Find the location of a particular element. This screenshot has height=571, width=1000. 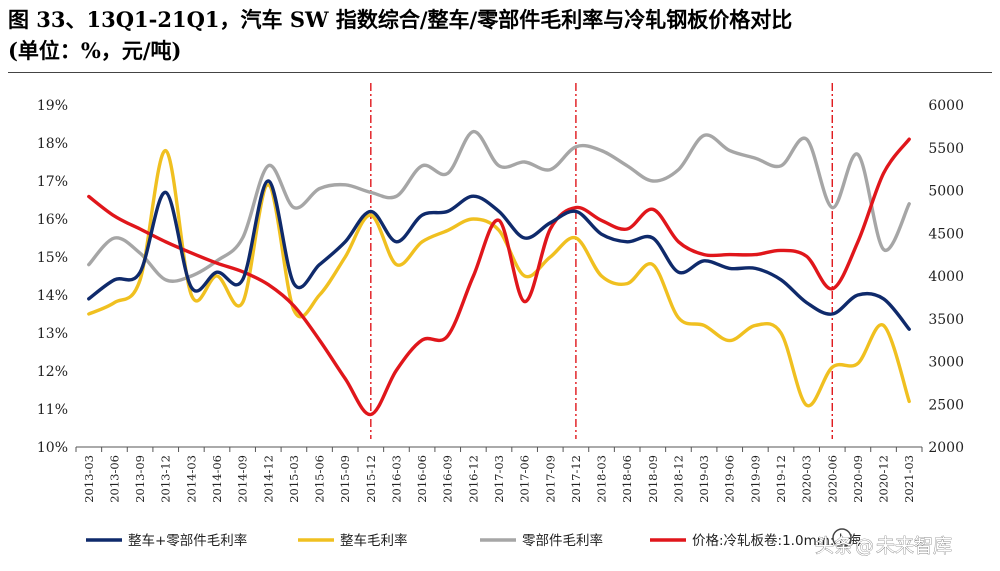

y-left-tick-label: 17% is located at coordinates (52, 182).